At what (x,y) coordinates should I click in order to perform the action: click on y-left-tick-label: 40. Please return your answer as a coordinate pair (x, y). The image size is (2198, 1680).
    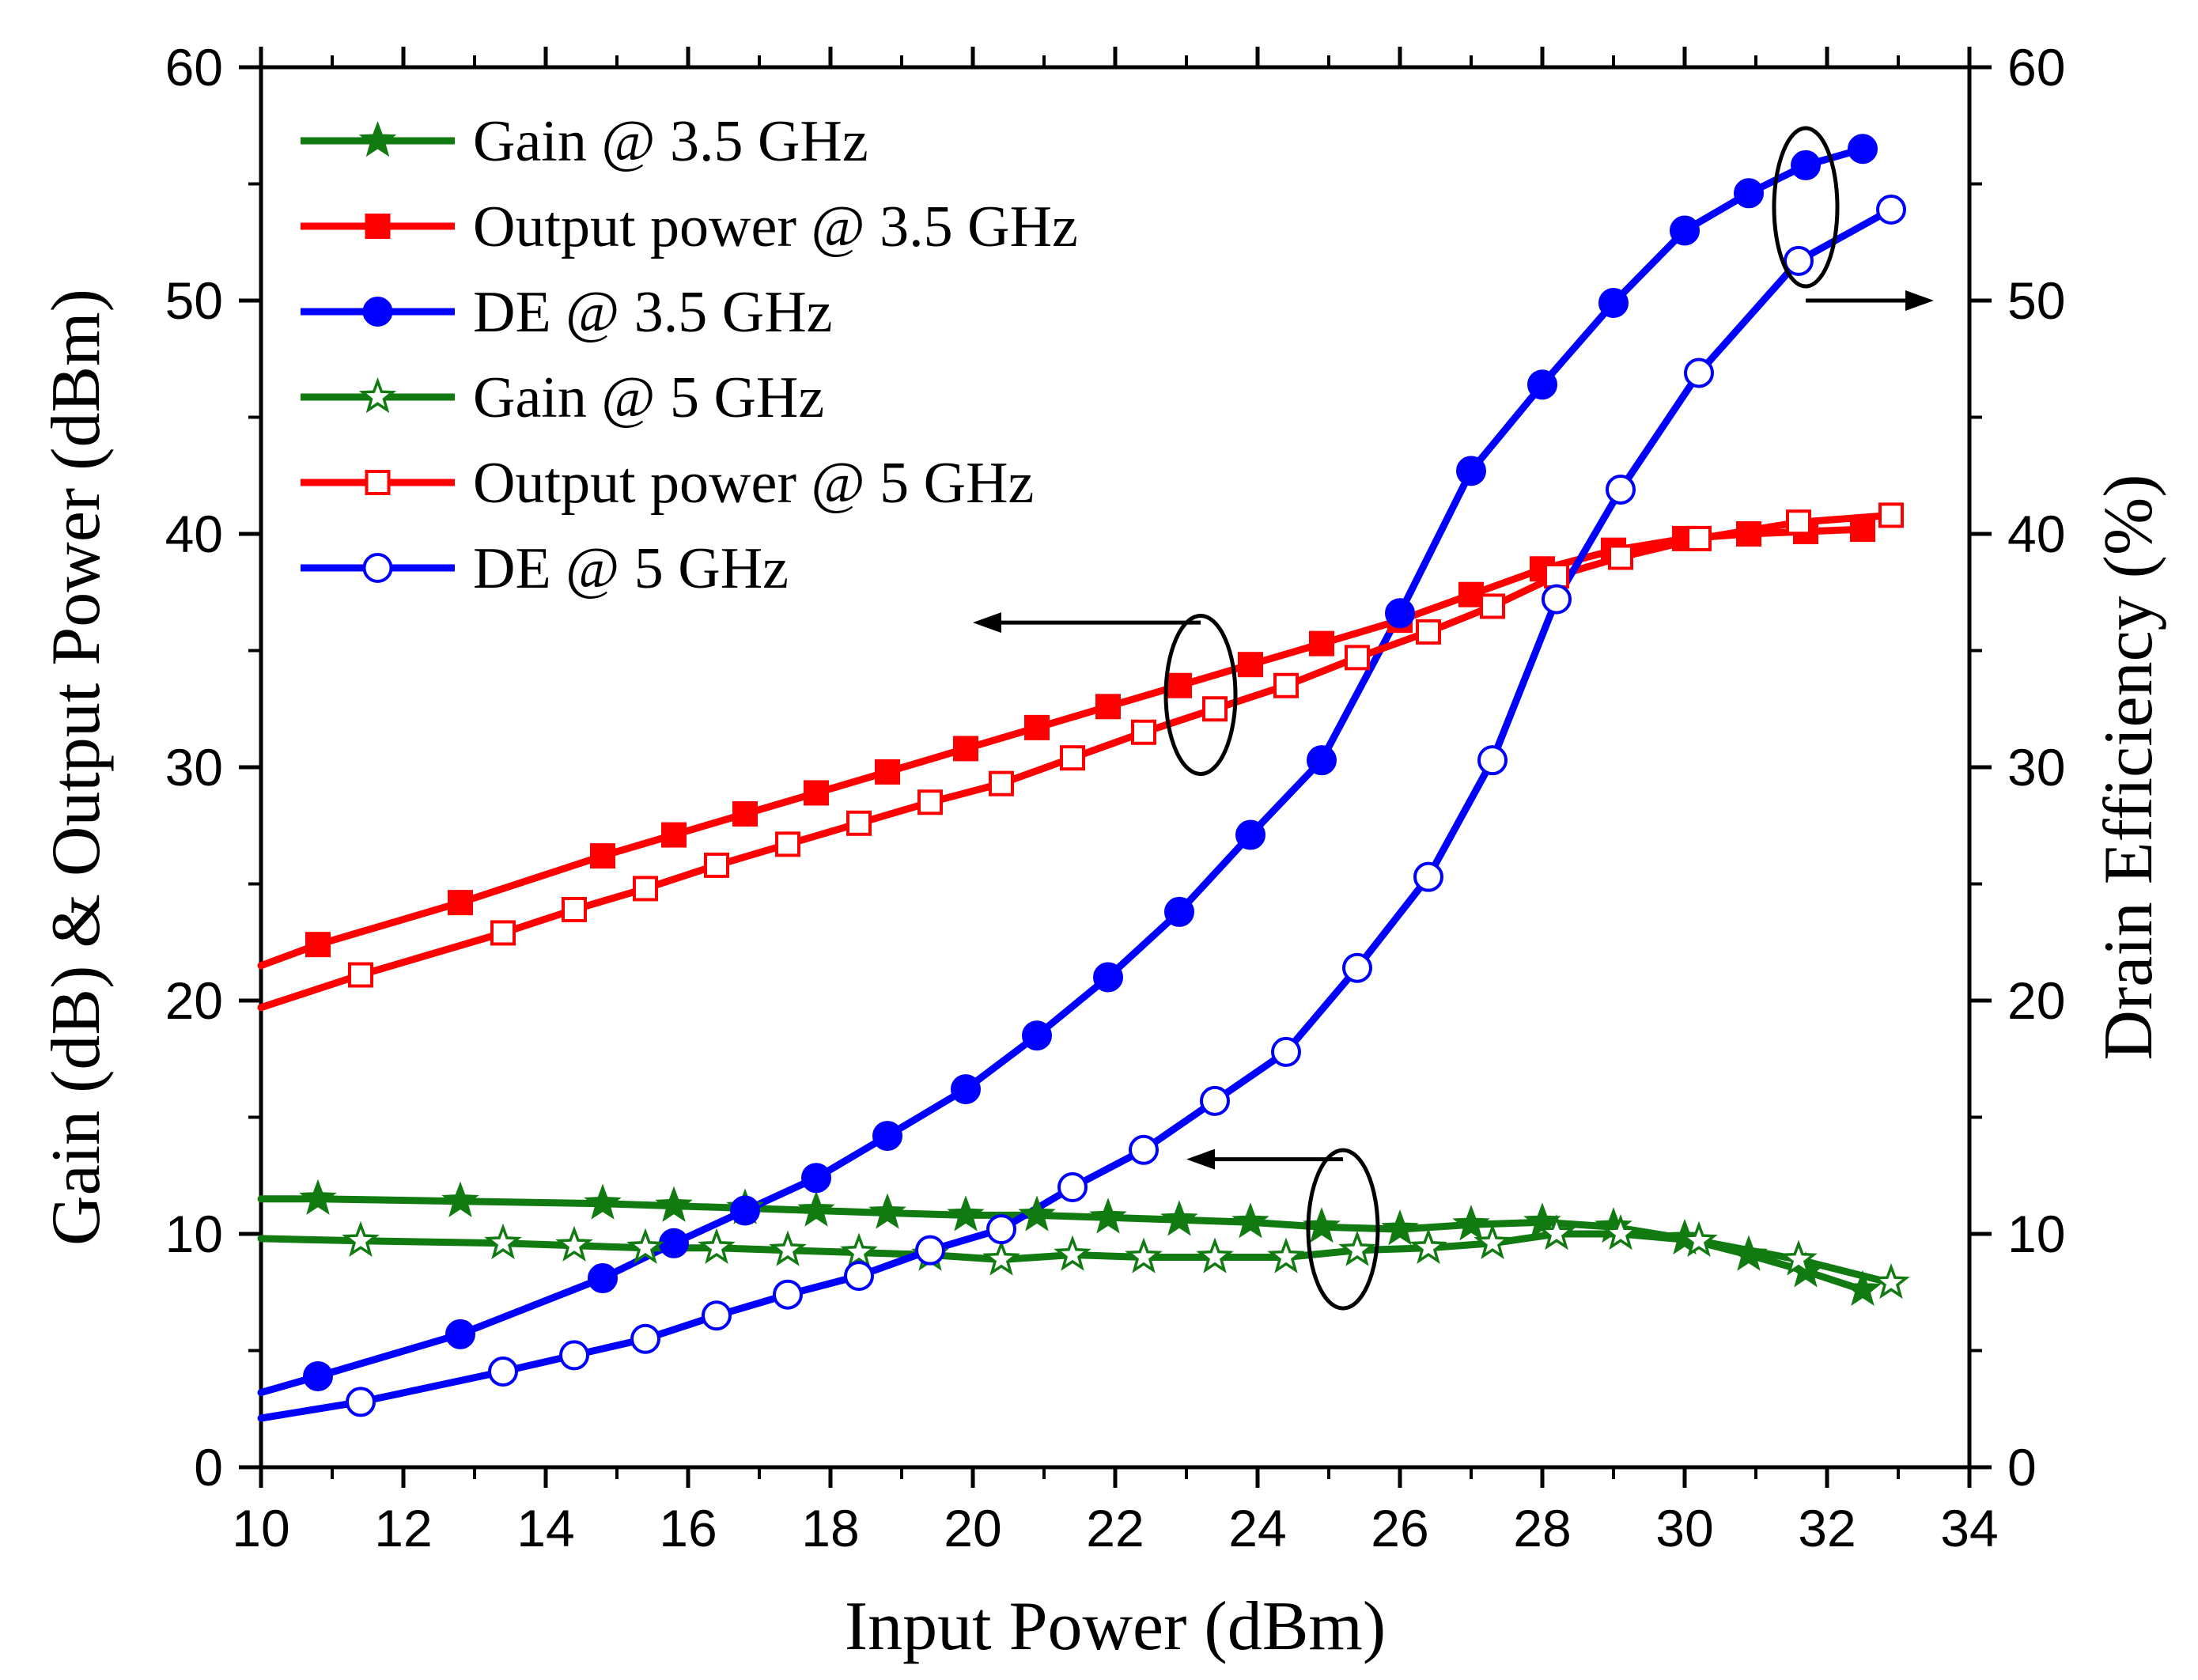
    Looking at the image, I should click on (194, 534).